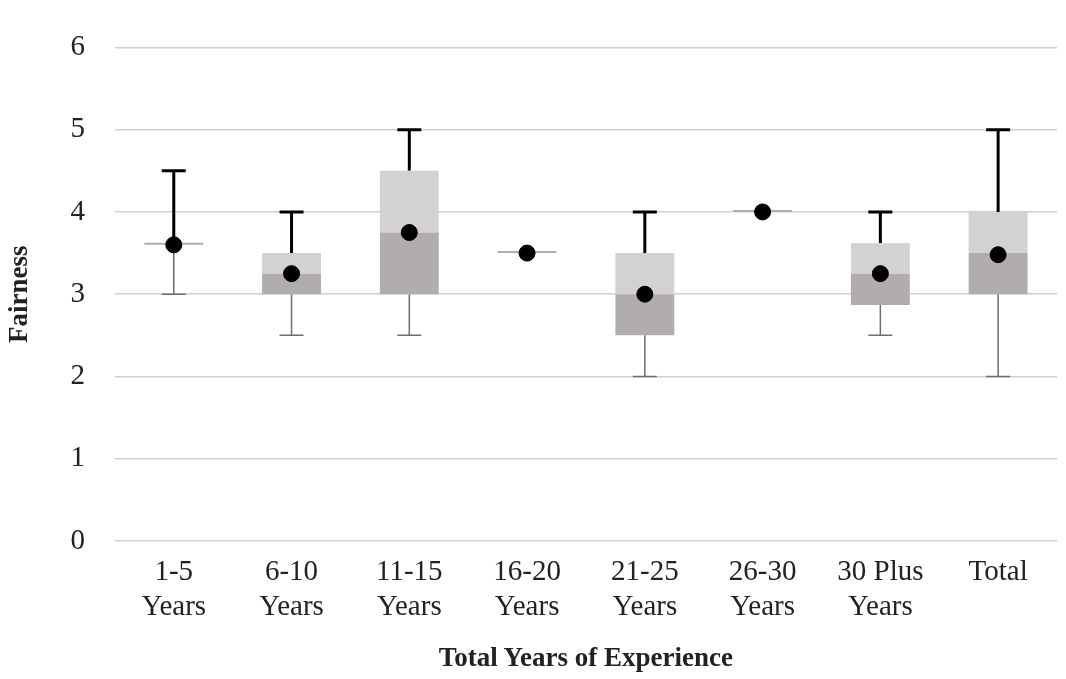  I want to click on x-tick-label: 11-15 Years, so click(409, 587).